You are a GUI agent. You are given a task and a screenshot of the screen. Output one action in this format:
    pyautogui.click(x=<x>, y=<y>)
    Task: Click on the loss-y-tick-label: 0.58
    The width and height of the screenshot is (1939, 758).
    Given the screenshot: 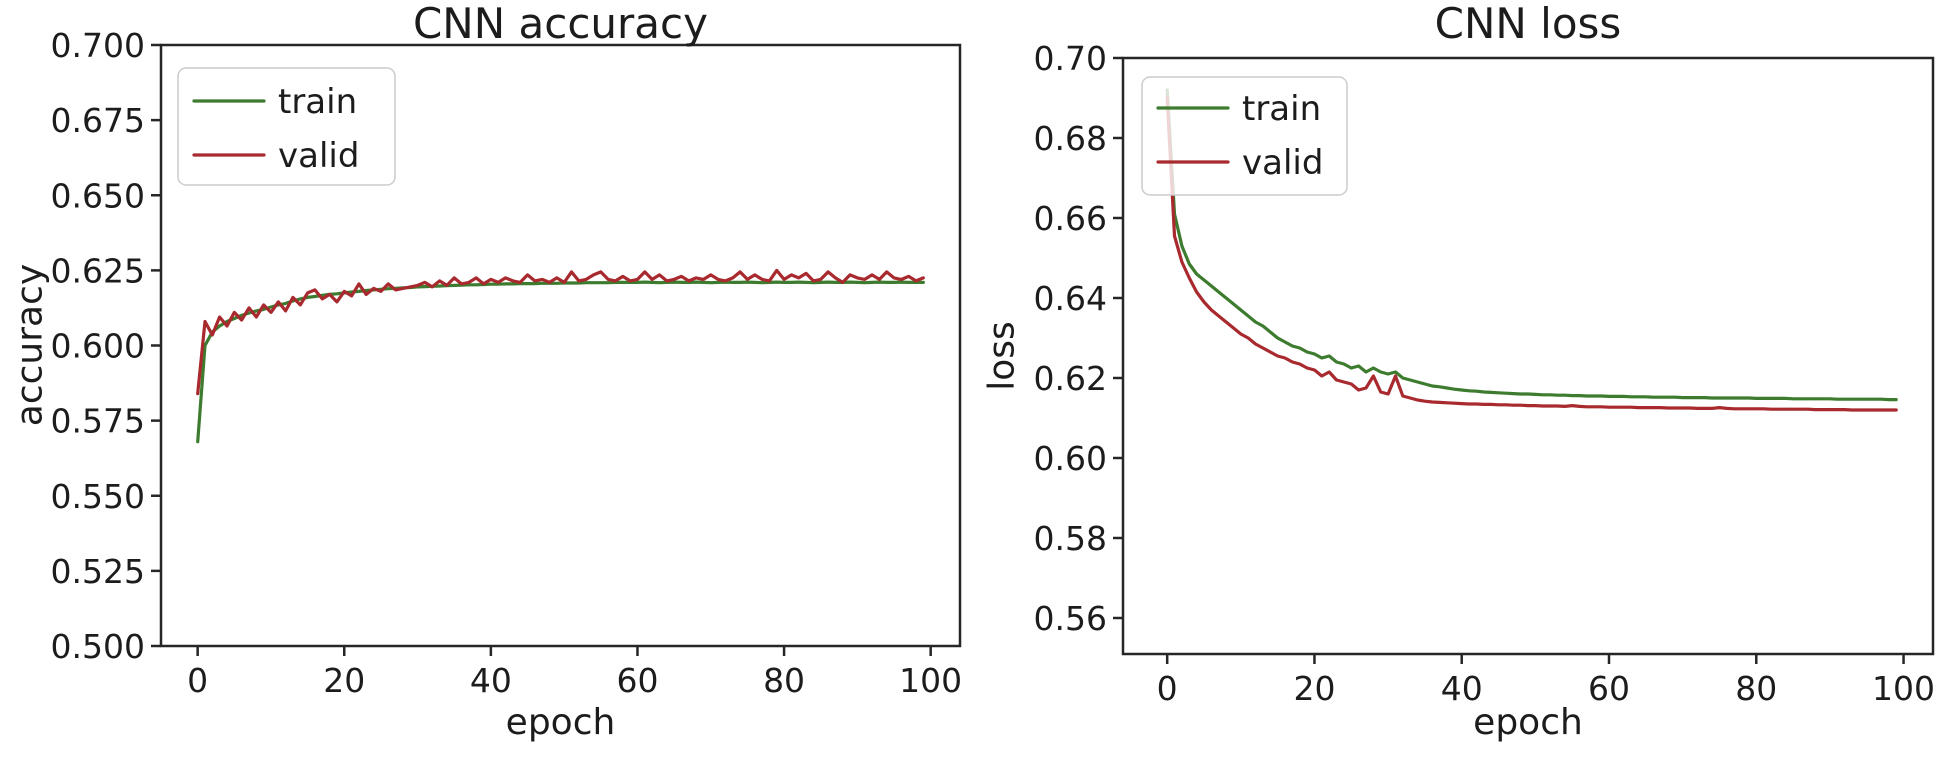 What is the action you would take?
    pyautogui.click(x=1070, y=538)
    